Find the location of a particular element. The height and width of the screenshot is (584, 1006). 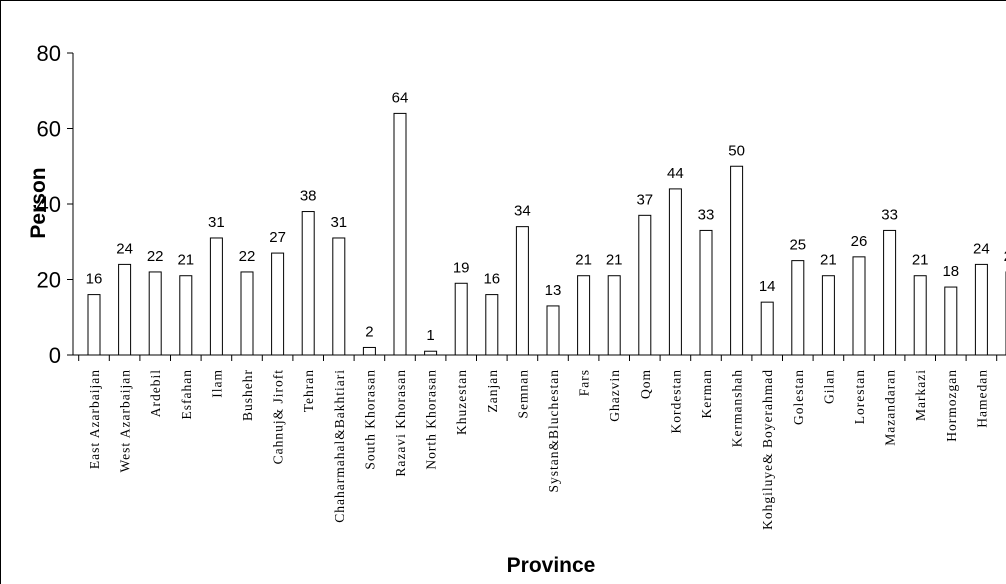

category-label: Zanjan is located at coordinates (492, 390).